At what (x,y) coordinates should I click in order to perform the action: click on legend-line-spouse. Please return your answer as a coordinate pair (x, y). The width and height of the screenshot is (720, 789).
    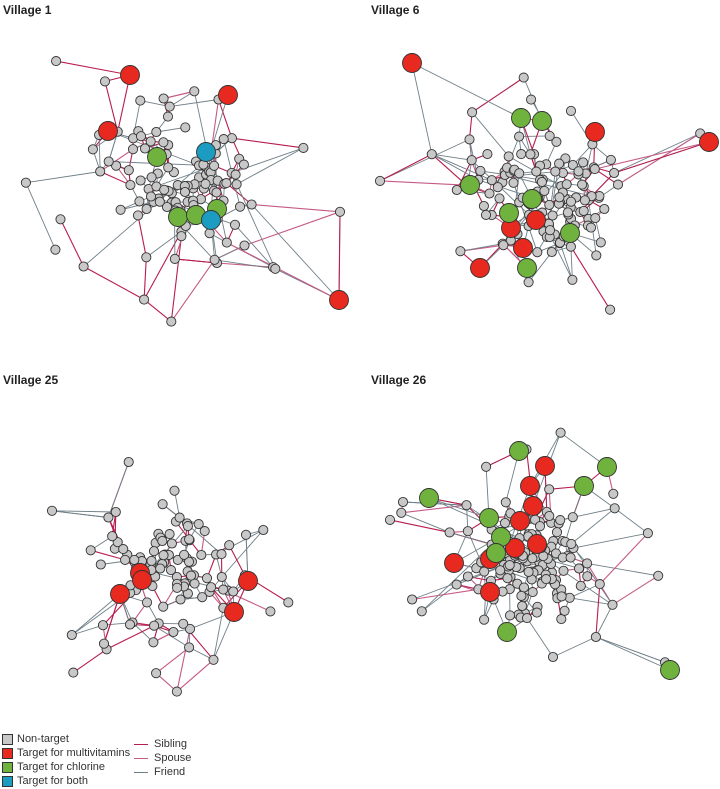
    Looking at the image, I should click on (141, 758).